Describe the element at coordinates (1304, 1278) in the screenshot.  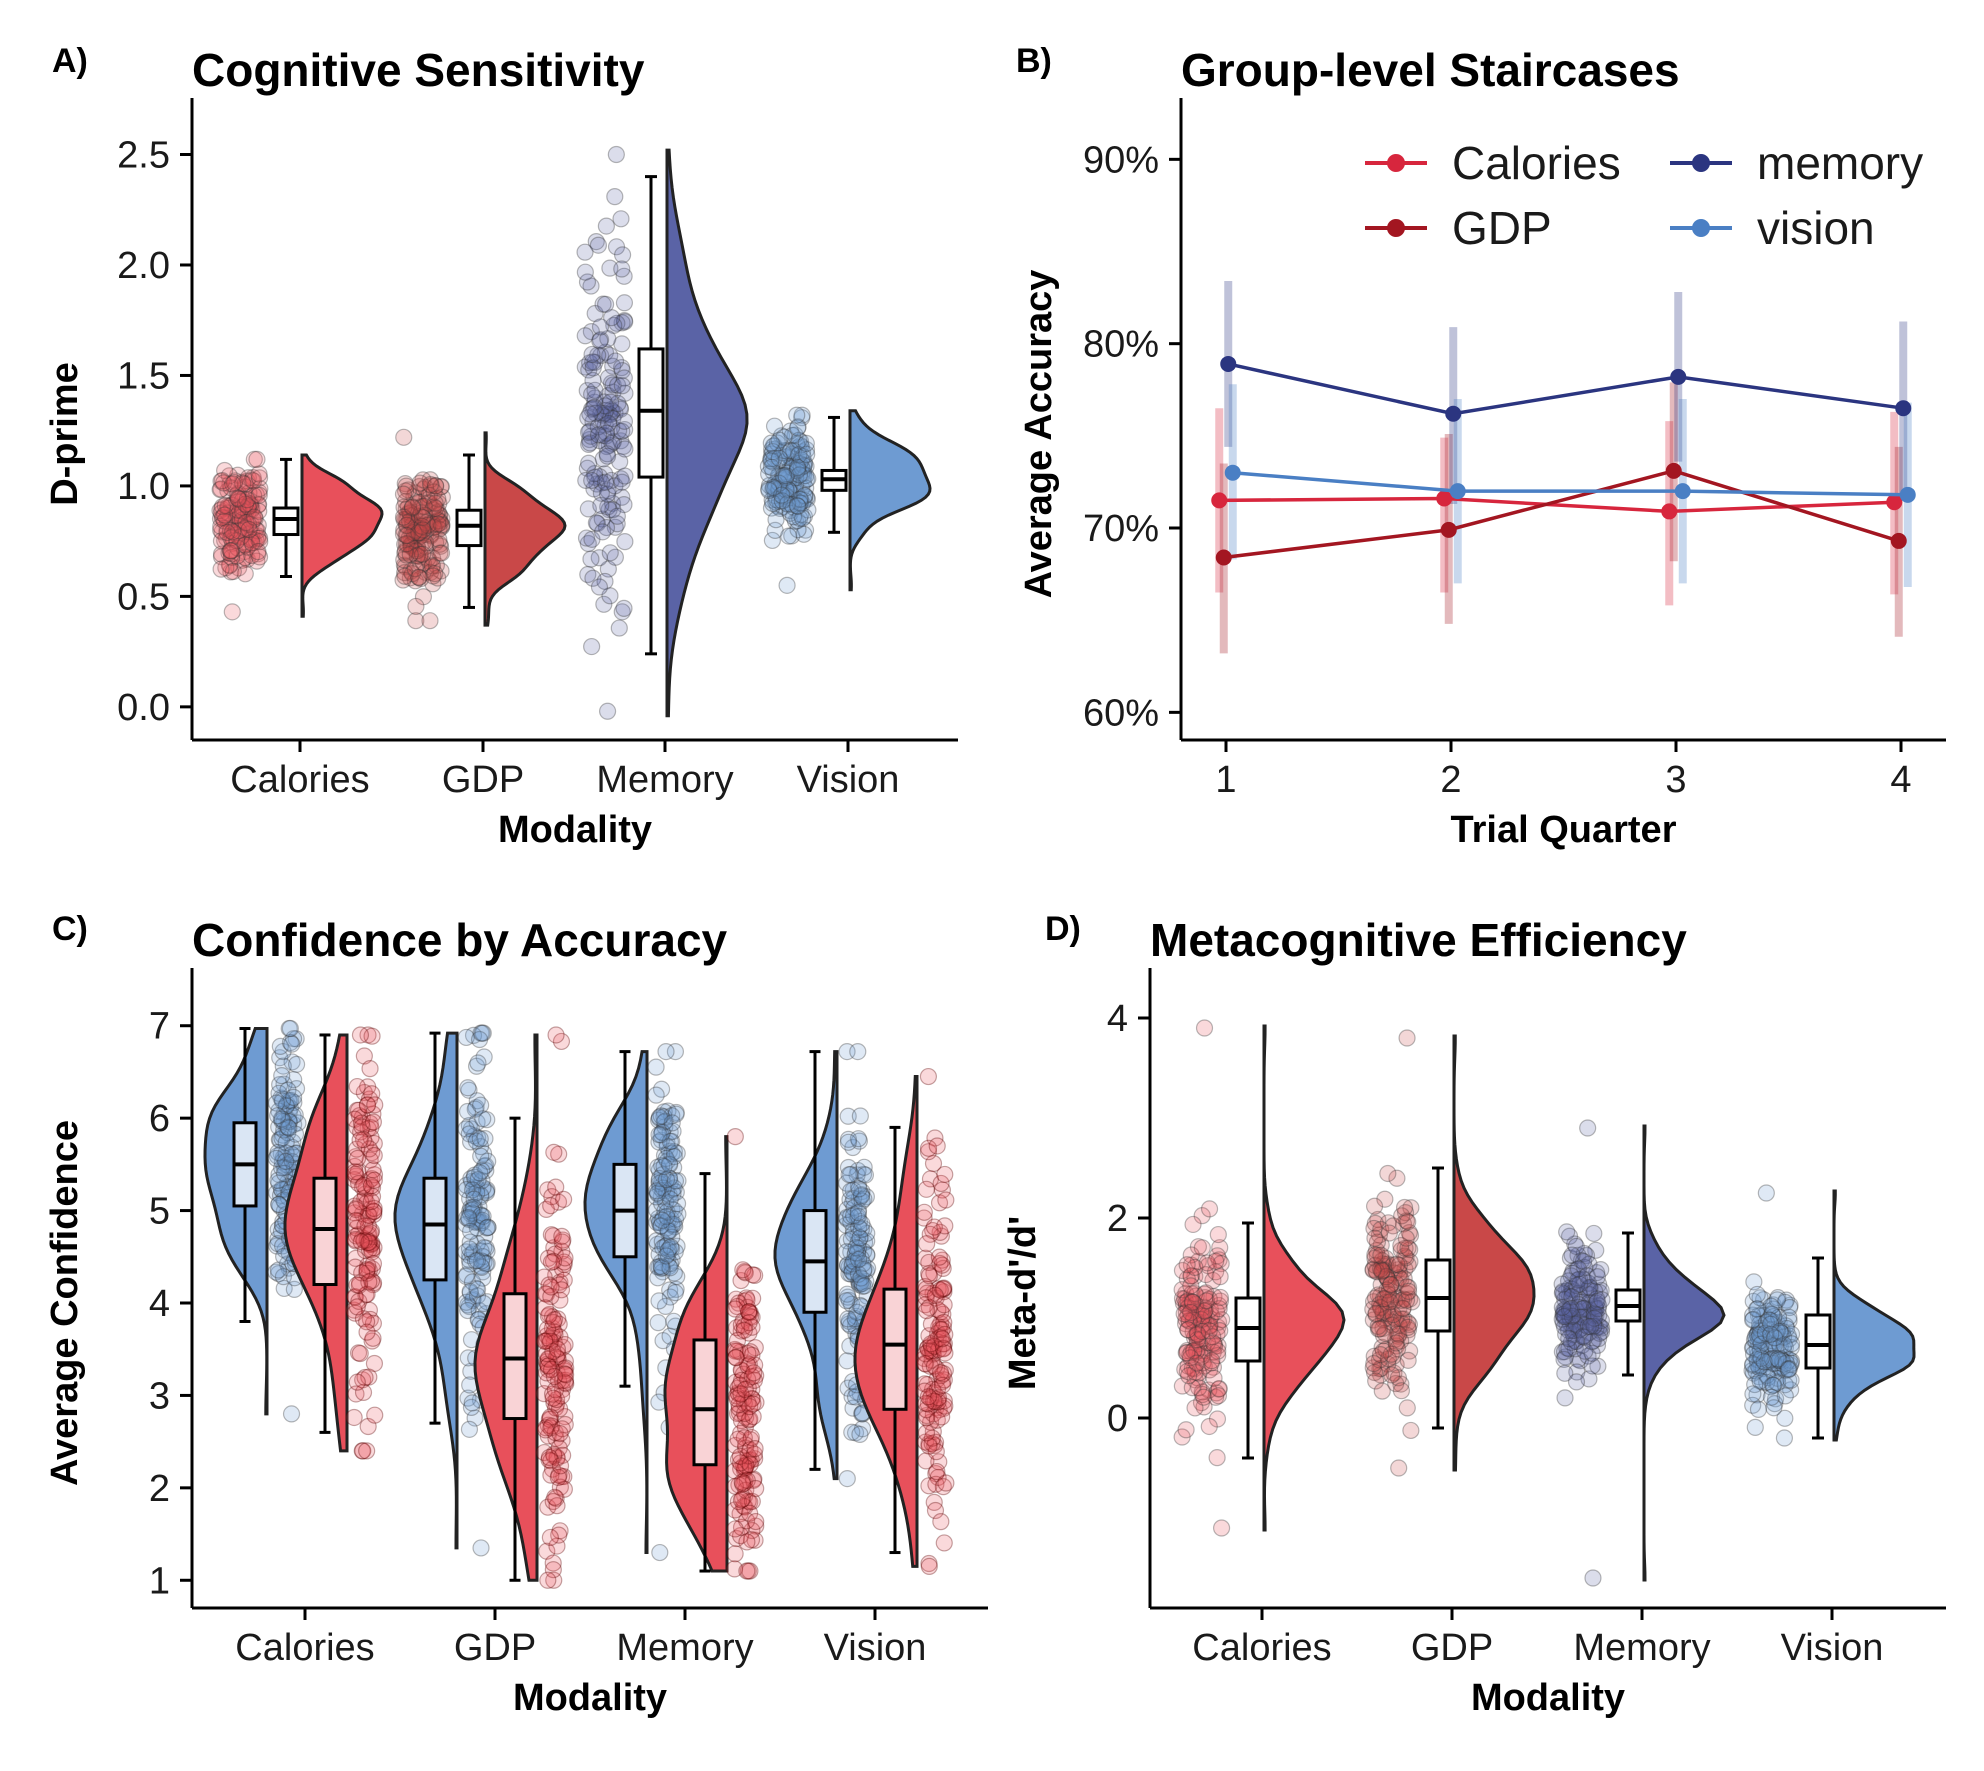
I see `density-calories` at that location.